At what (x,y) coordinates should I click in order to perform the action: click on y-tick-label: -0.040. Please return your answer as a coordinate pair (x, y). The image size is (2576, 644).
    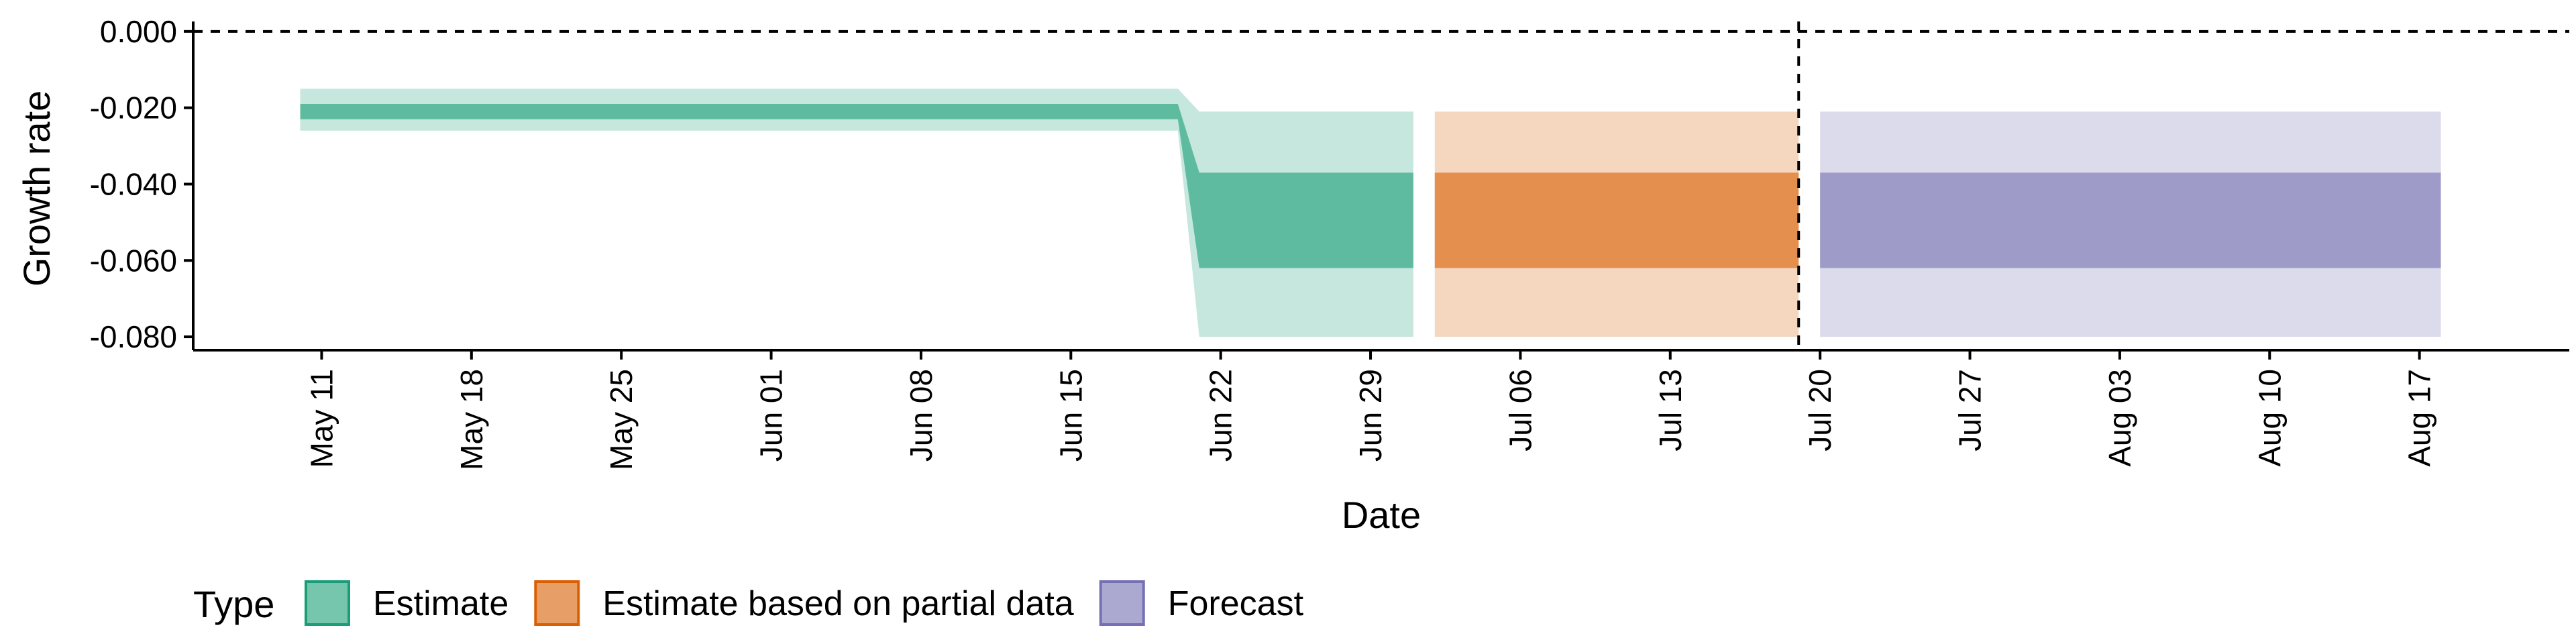
    Looking at the image, I should click on (133, 183).